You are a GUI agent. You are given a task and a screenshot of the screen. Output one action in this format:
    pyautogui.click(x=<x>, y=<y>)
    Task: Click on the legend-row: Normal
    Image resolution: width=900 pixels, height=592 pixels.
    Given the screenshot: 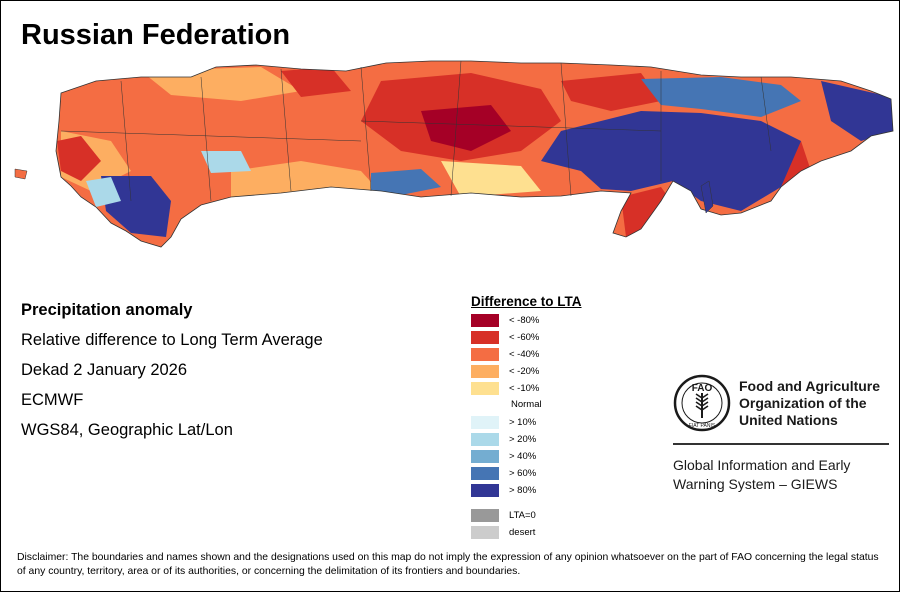 What is the action you would take?
    pyautogui.click(x=561, y=405)
    